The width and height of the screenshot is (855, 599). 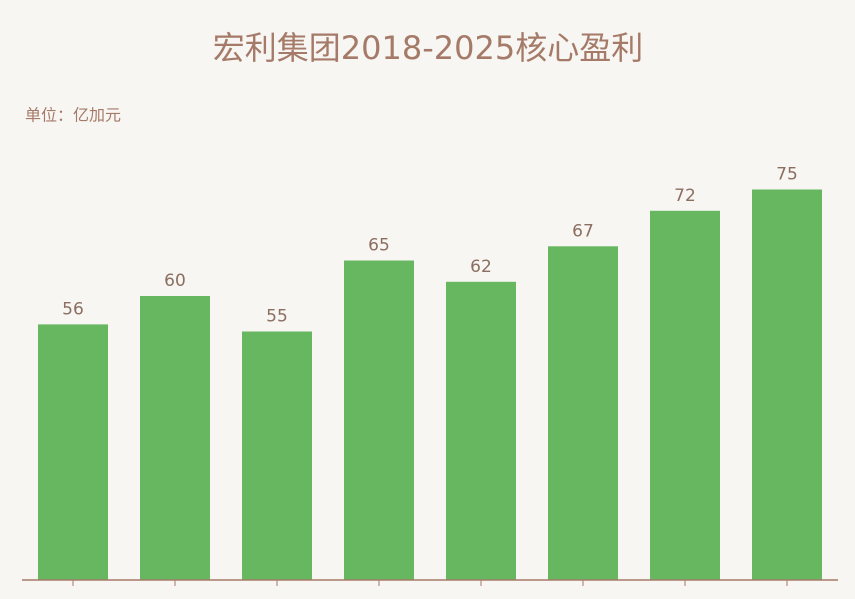 I want to click on value-label: 62, so click(x=481, y=267).